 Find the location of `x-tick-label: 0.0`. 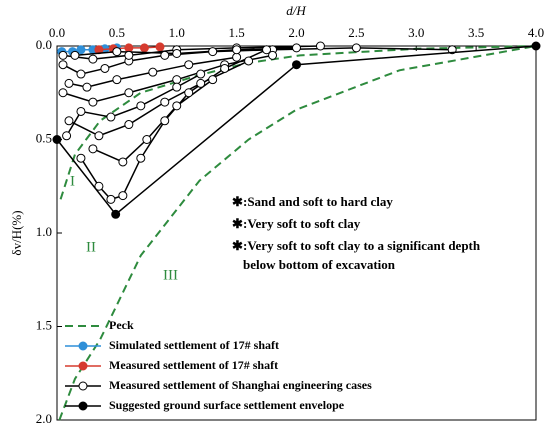

x-tick-label: 0.0 is located at coordinates (57, 32).